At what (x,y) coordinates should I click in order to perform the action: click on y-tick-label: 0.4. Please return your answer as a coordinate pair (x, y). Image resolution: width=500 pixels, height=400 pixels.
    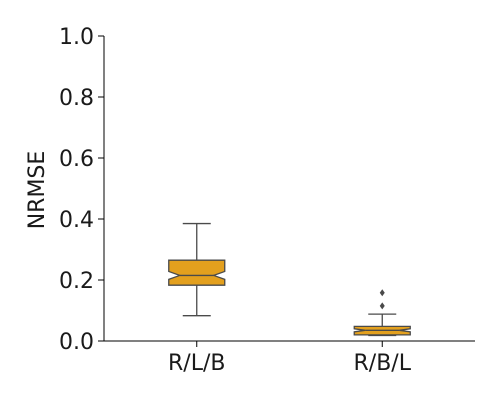
    Looking at the image, I should click on (76, 220).